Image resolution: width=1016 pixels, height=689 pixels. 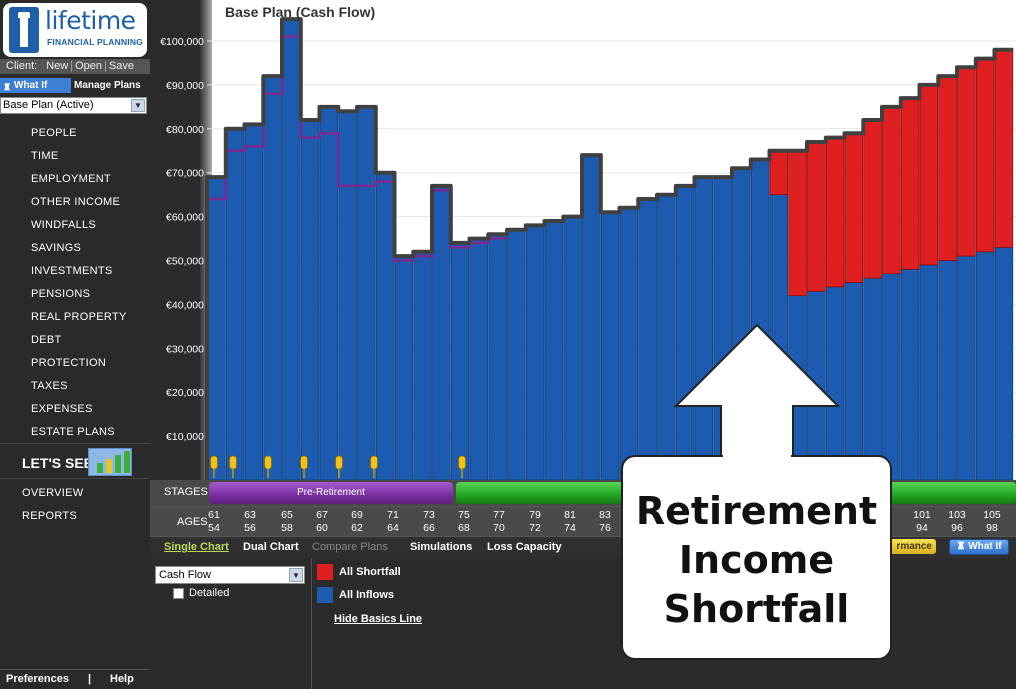 I want to click on tab-loss-capacity: Loss Capacity, so click(x=524, y=547).